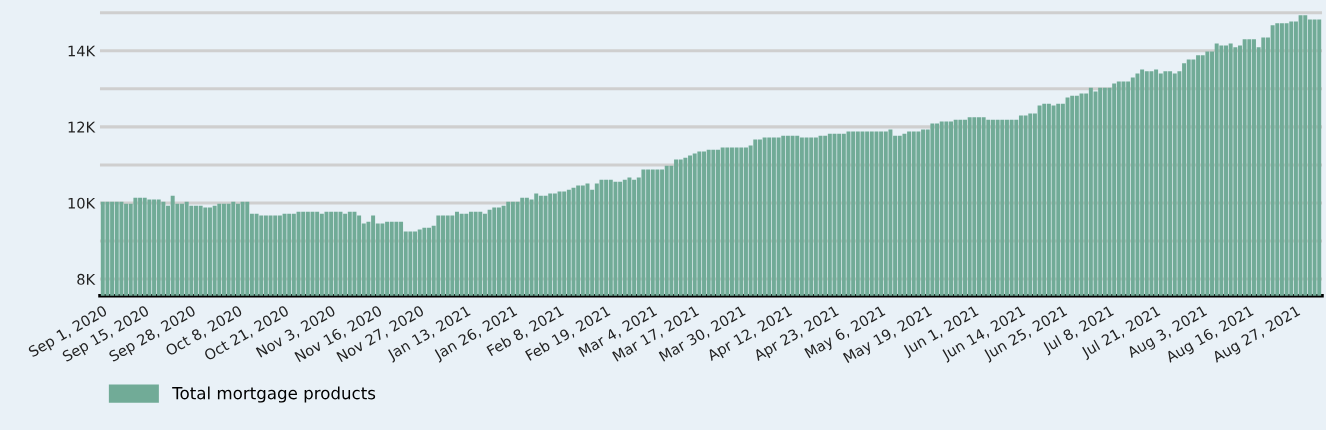 The height and width of the screenshot is (430, 1326). I want to click on y-tick-label: 12K, so click(82, 127).